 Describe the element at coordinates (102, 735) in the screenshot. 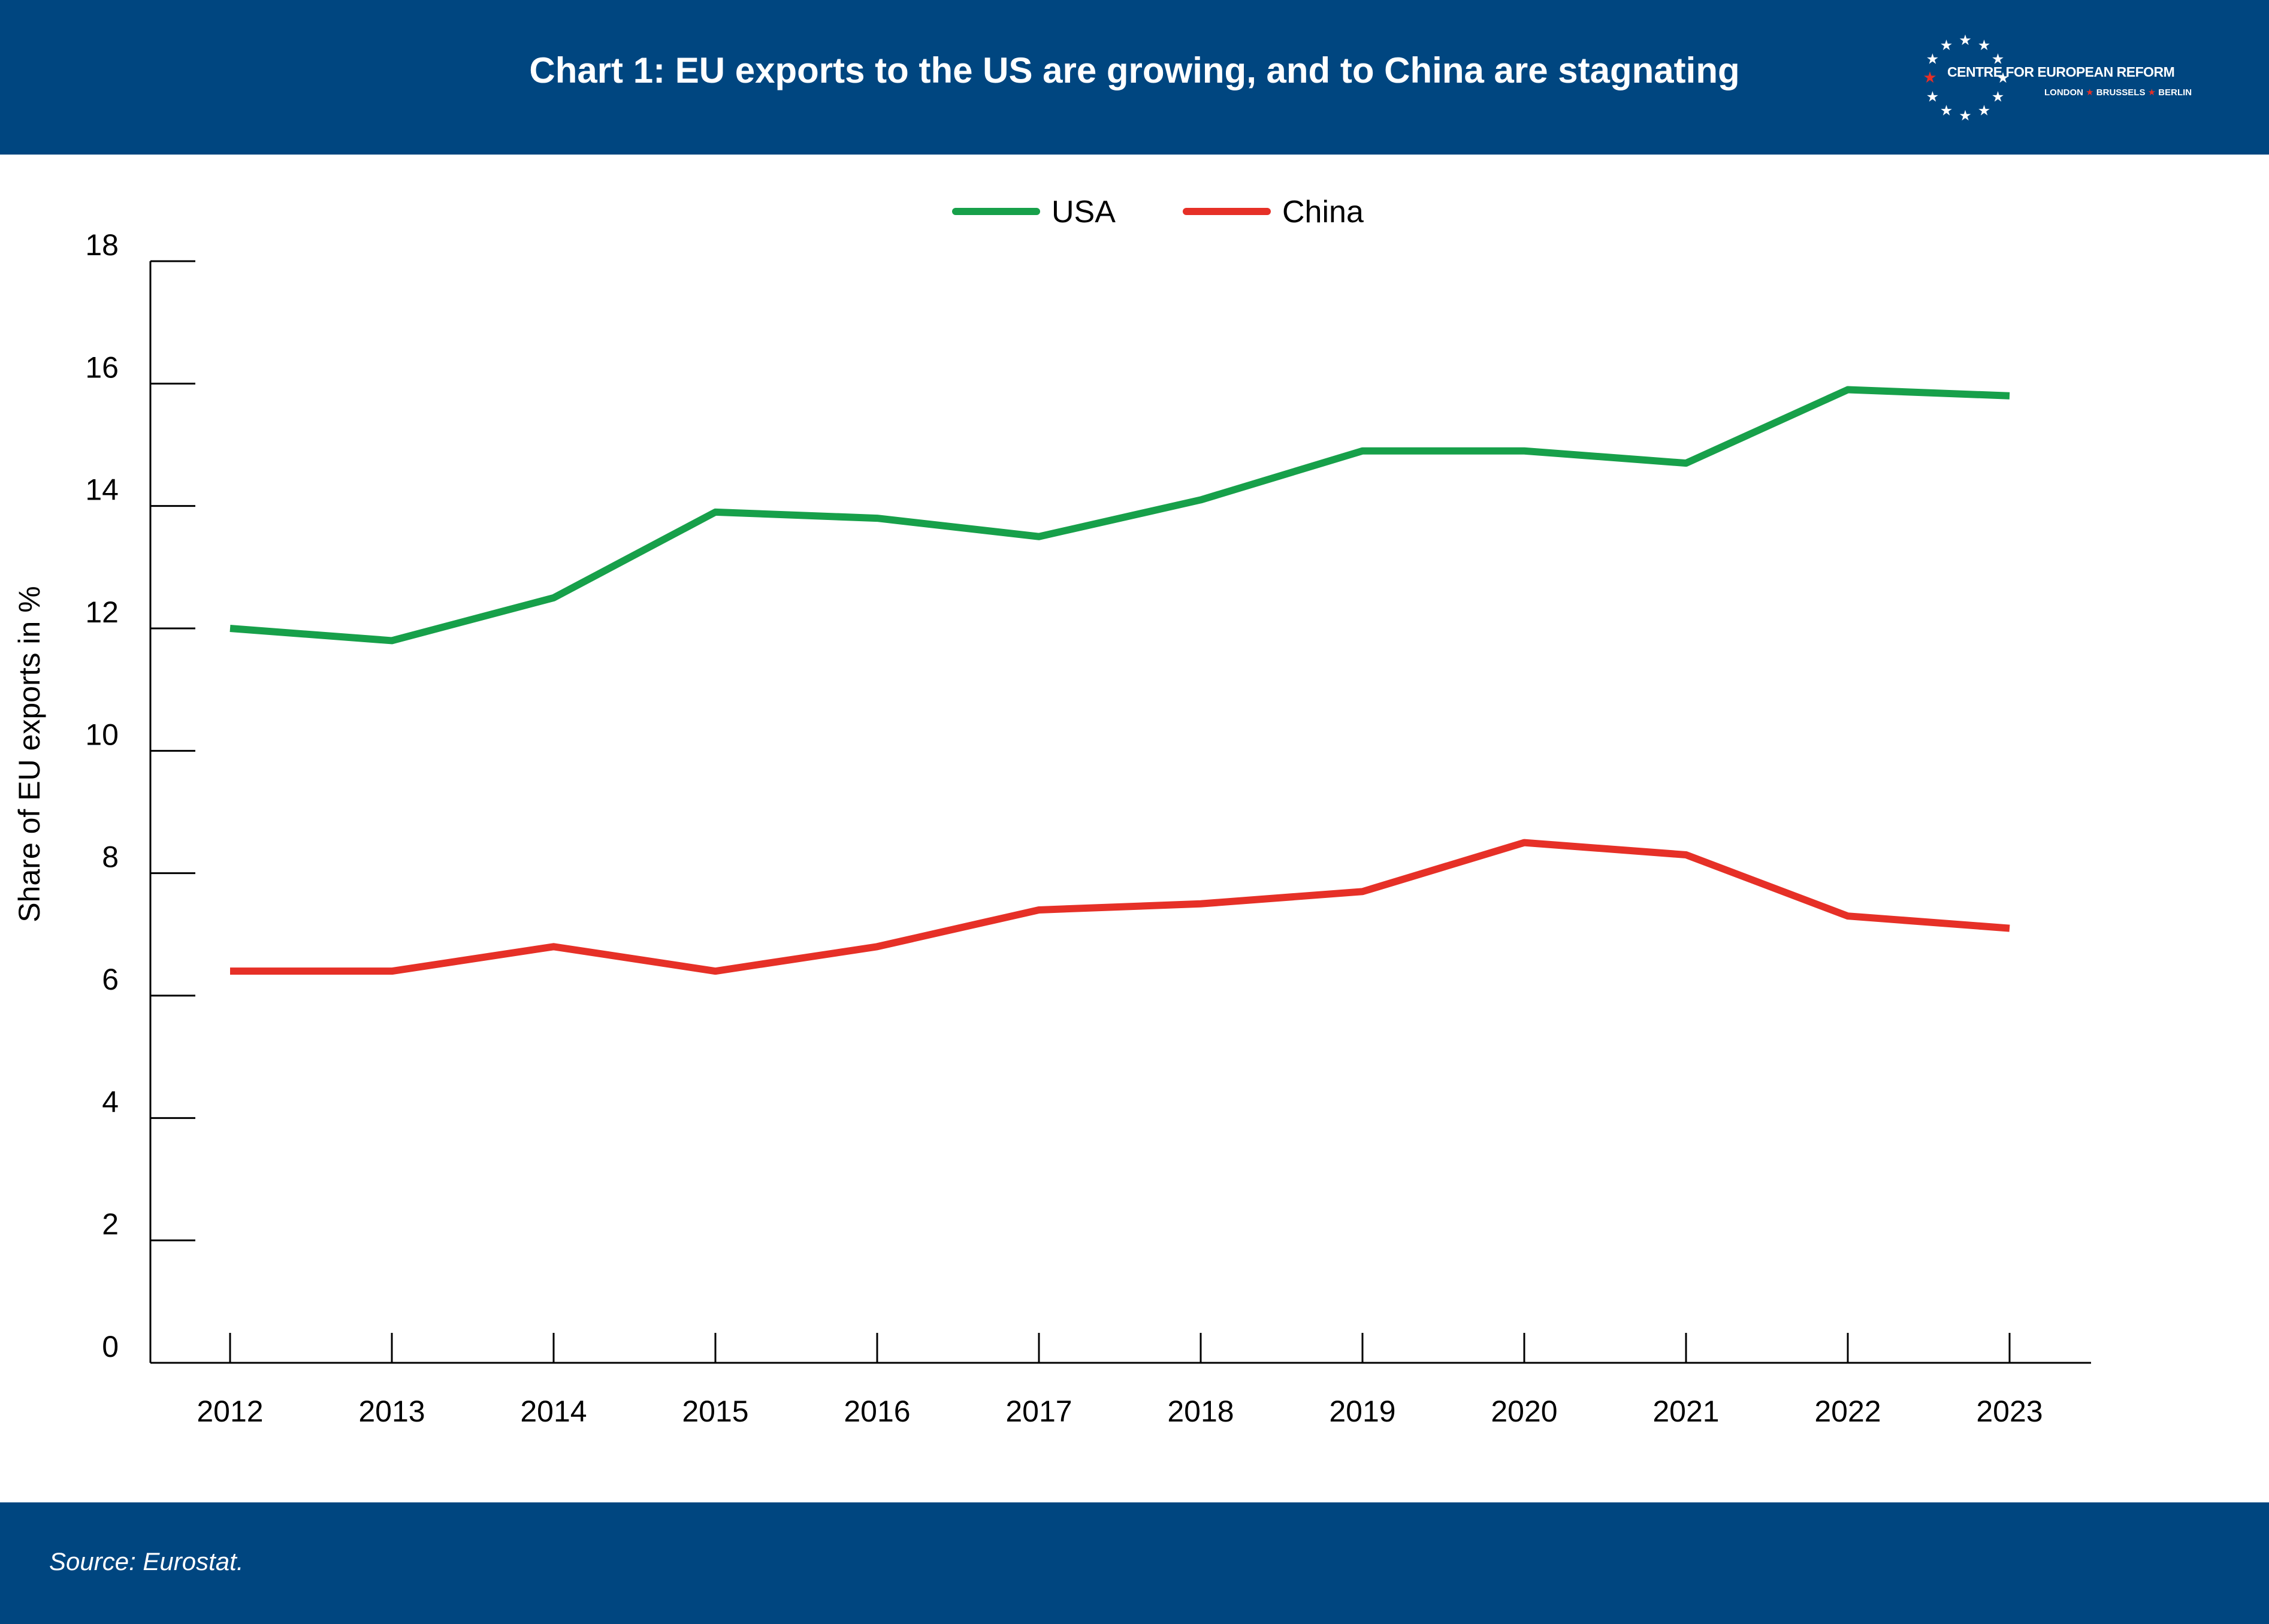

I see `y-tick-label: 10` at that location.